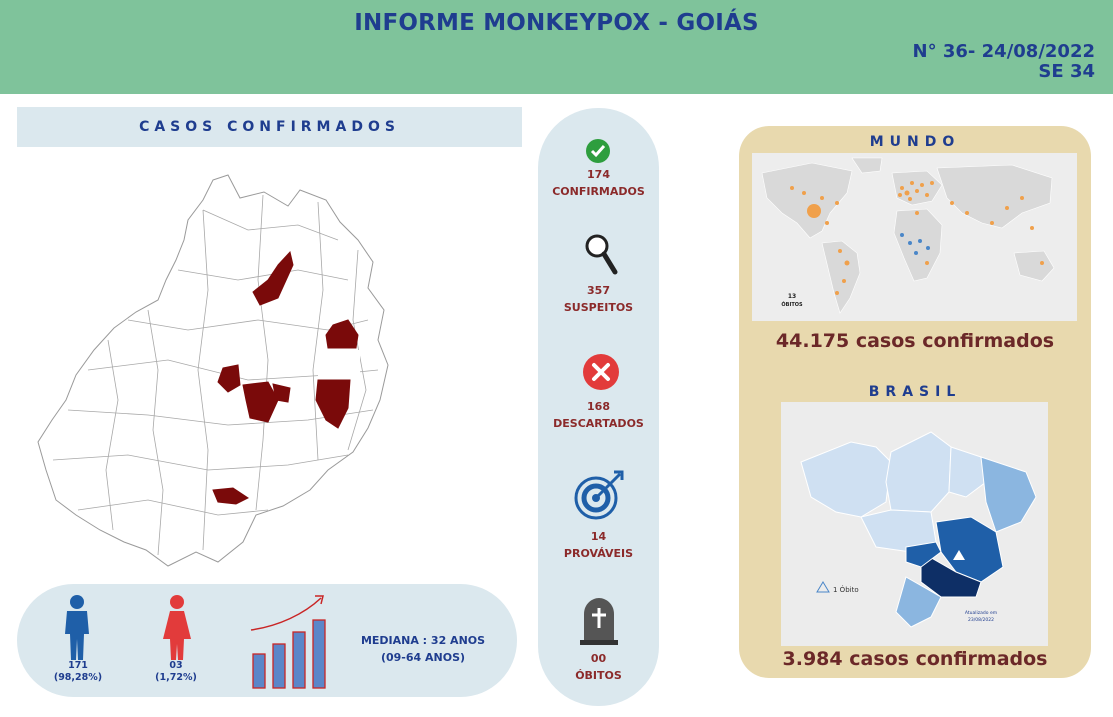  I want to click on male-icon, so click(77, 627).